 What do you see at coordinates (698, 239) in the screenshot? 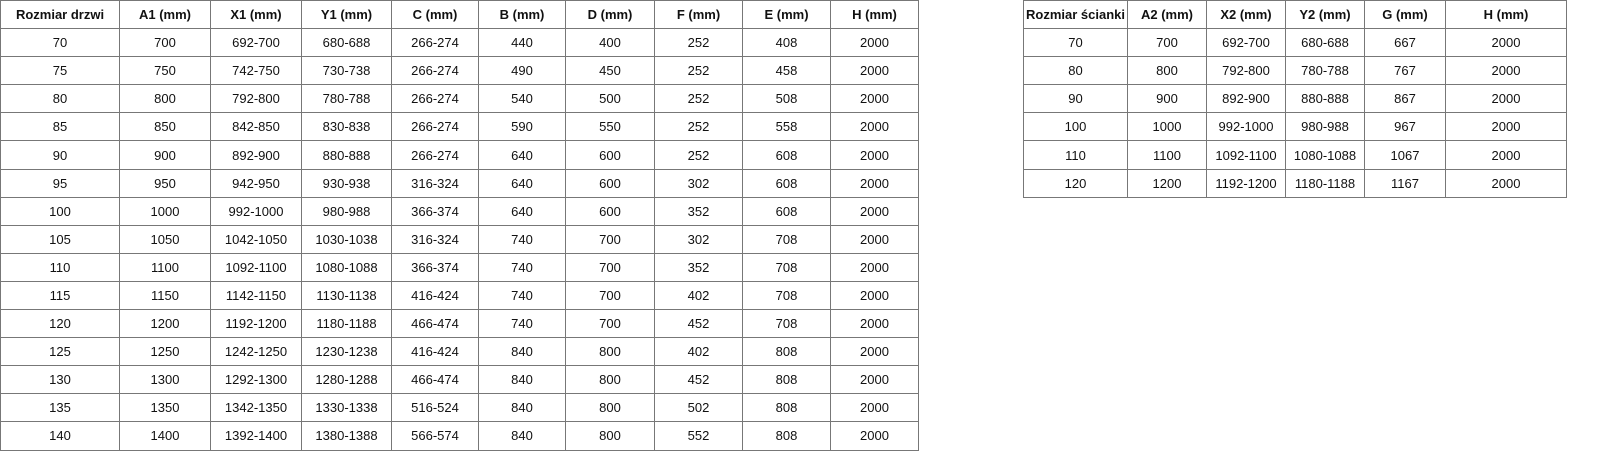
I see `table-cell: 302` at bounding box center [698, 239].